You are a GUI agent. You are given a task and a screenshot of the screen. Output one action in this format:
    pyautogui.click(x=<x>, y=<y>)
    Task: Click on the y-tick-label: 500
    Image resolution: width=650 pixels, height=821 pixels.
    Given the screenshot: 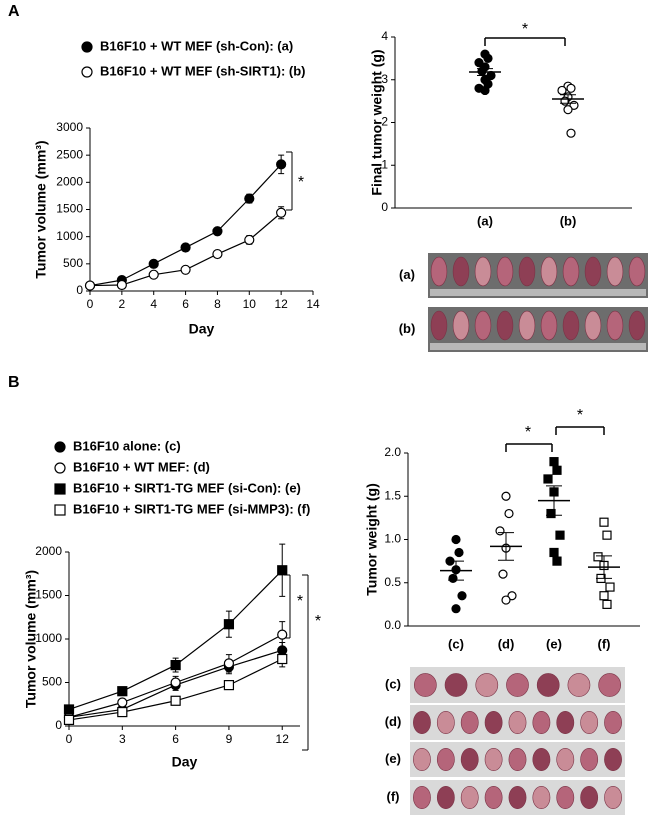 What is the action you would take?
    pyautogui.click(x=73, y=263)
    